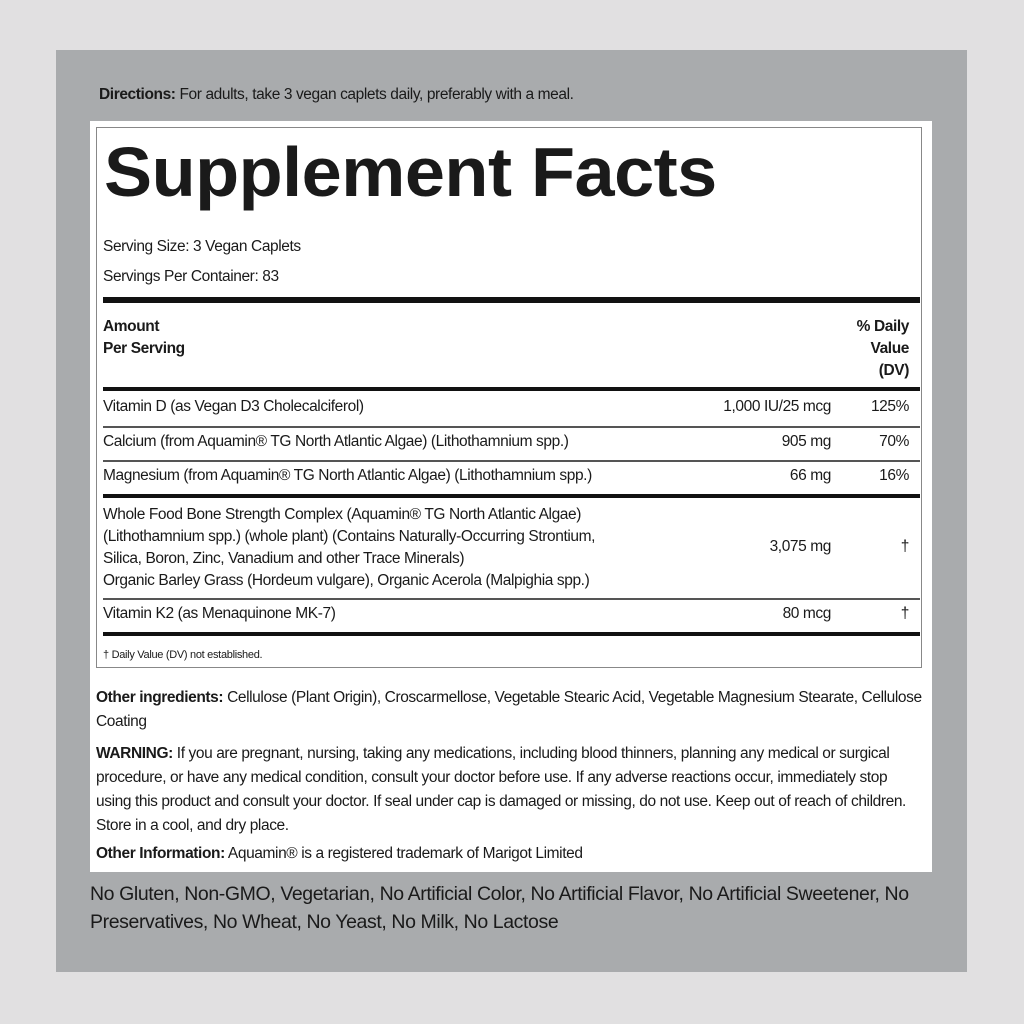 The image size is (1024, 1024). Describe the element at coordinates (202, 246) in the screenshot. I see `serving-size: Serving Size: 3 Vegan Caplets` at that location.